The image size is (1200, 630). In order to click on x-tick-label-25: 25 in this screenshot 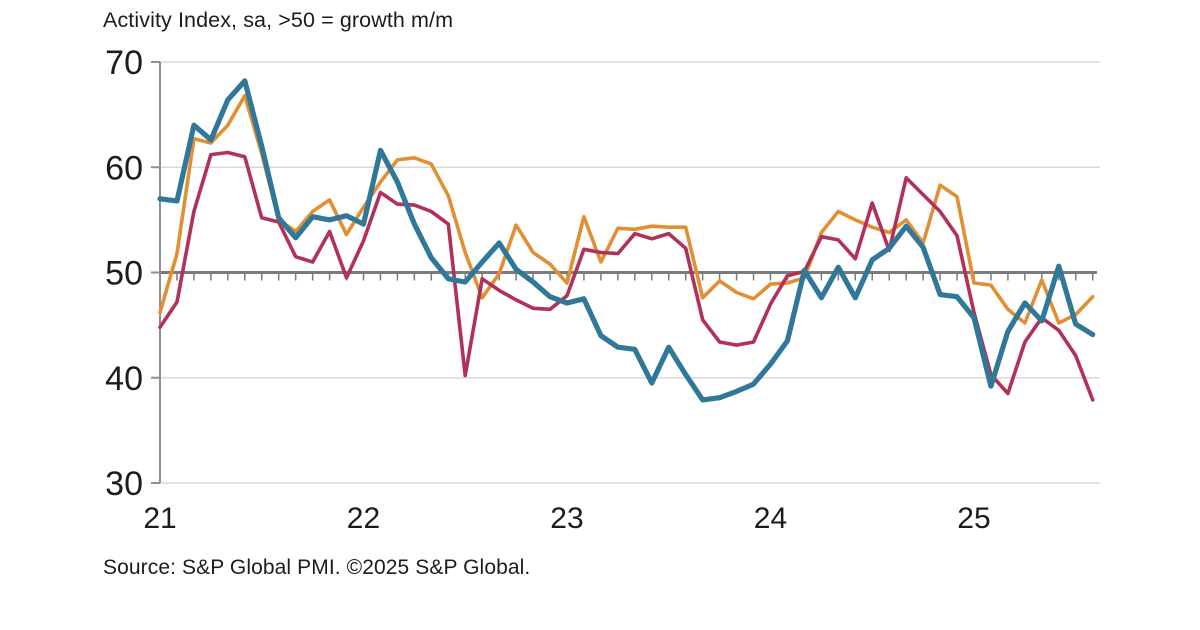, I will do `click(973, 518)`.